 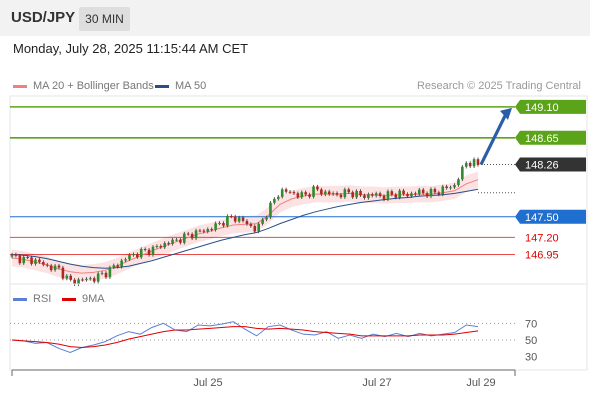 What do you see at coordinates (542, 256) in the screenshot?
I see `level-label-146.95: 146.95` at bounding box center [542, 256].